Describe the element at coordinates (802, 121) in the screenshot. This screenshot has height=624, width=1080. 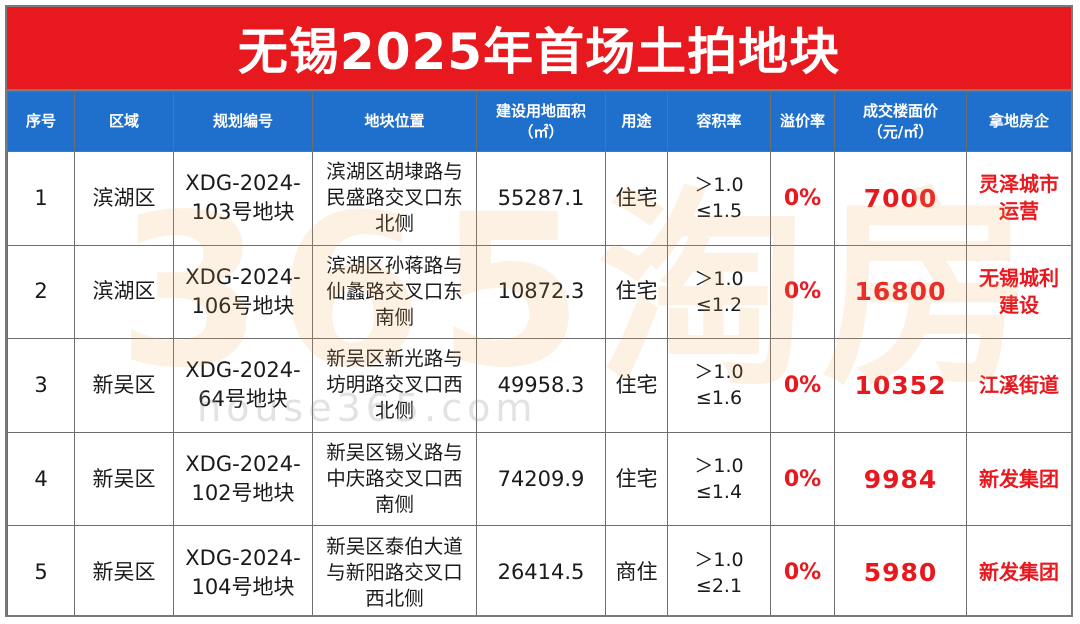
I see `column-header-premium: 溢价率` at that location.